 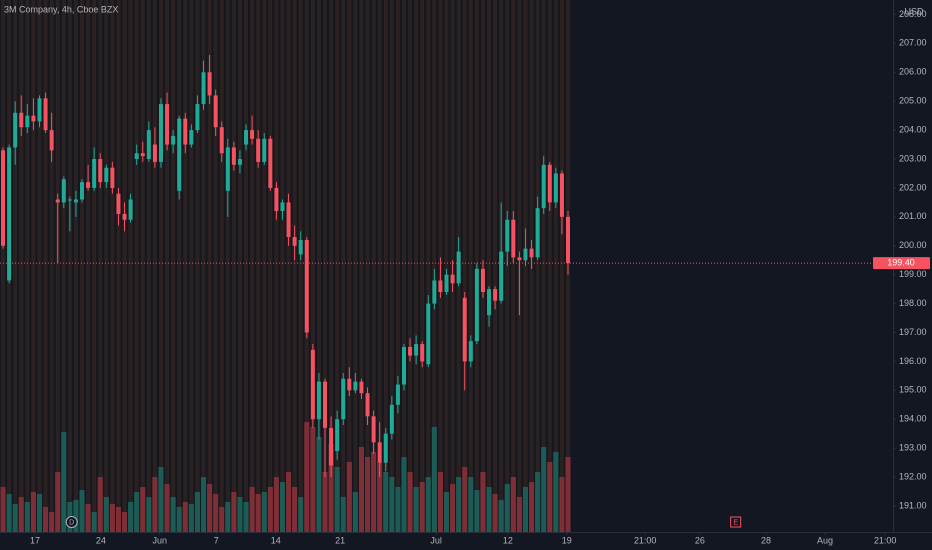 What do you see at coordinates (913, 158) in the screenshot?
I see `y-tick-label: 203.00` at bounding box center [913, 158].